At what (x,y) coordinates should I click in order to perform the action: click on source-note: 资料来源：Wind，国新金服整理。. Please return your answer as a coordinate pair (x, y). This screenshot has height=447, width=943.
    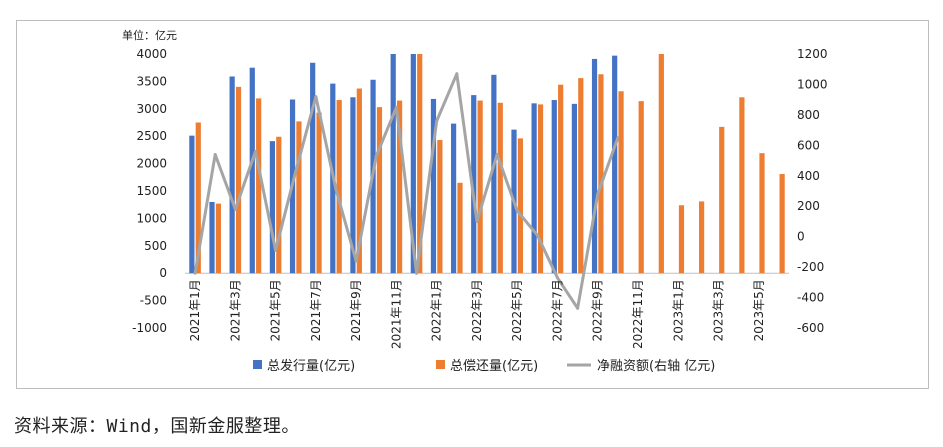
    Looking at the image, I should click on (157, 426).